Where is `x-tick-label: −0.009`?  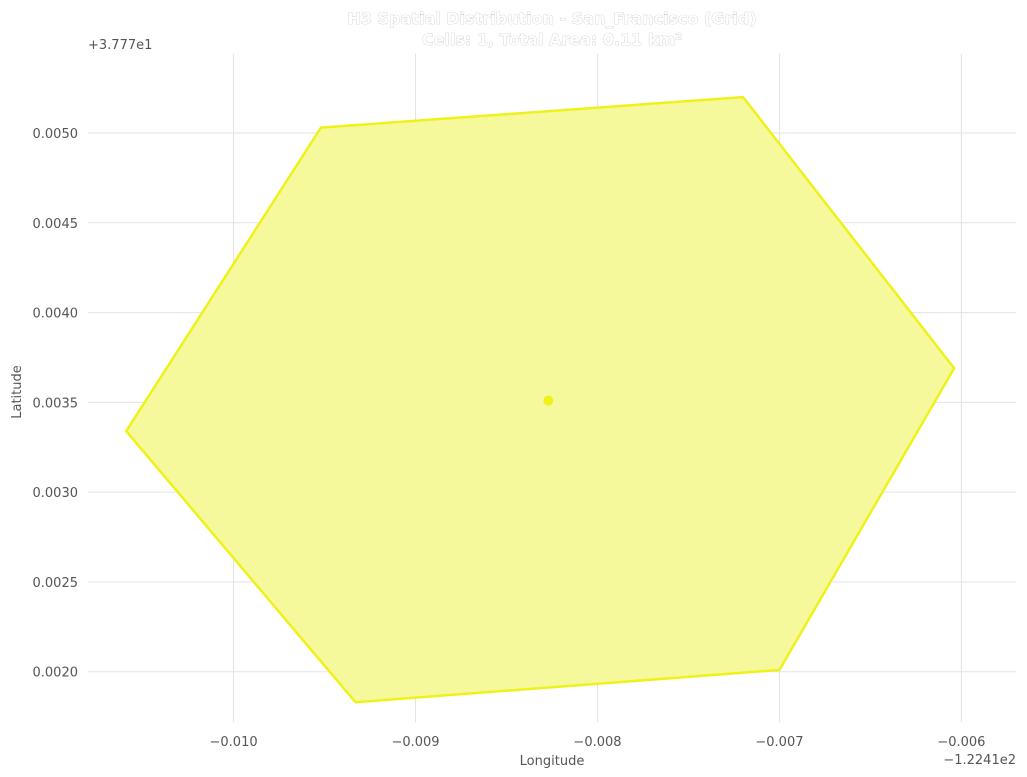
x-tick-label: −0.009 is located at coordinates (415, 742).